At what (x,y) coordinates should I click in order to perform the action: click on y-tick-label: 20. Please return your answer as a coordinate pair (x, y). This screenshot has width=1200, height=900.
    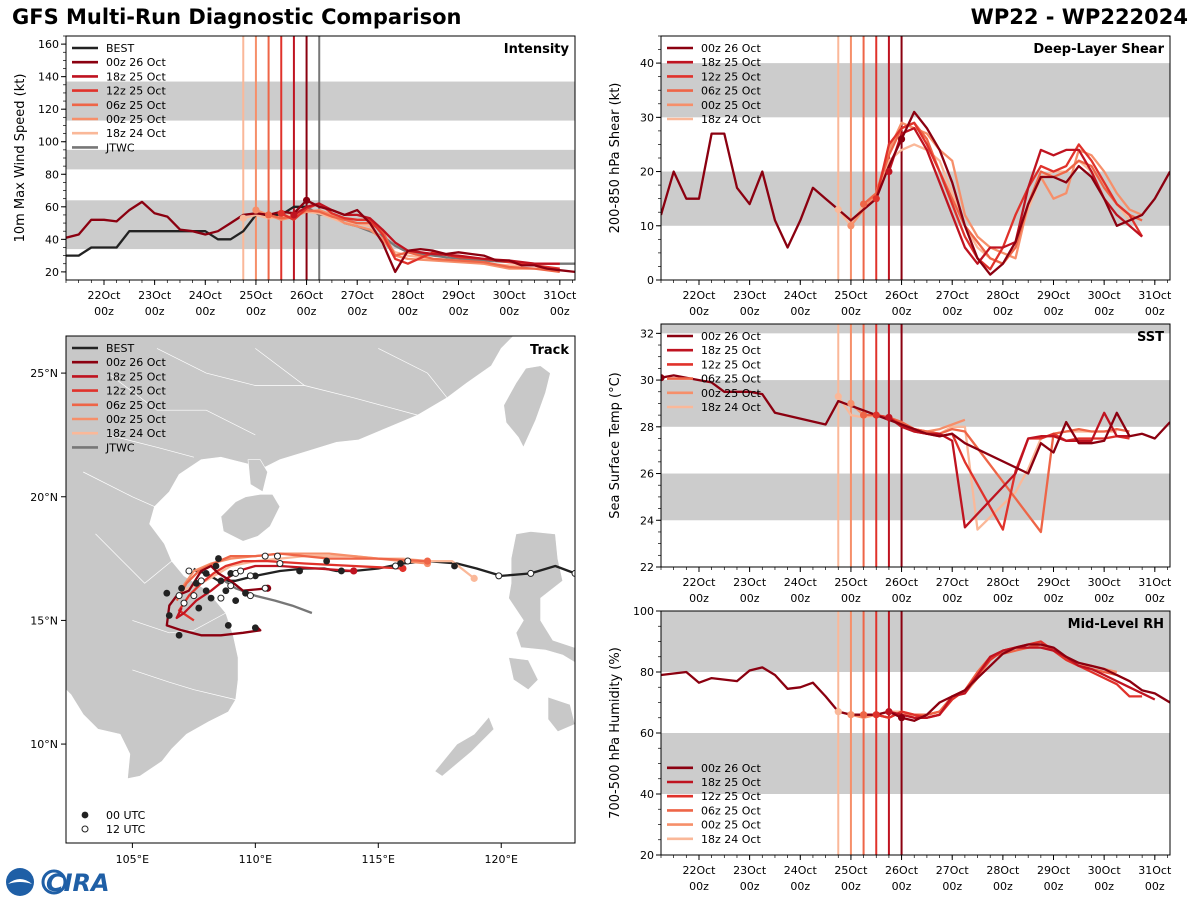
    Looking at the image, I should click on (647, 172).